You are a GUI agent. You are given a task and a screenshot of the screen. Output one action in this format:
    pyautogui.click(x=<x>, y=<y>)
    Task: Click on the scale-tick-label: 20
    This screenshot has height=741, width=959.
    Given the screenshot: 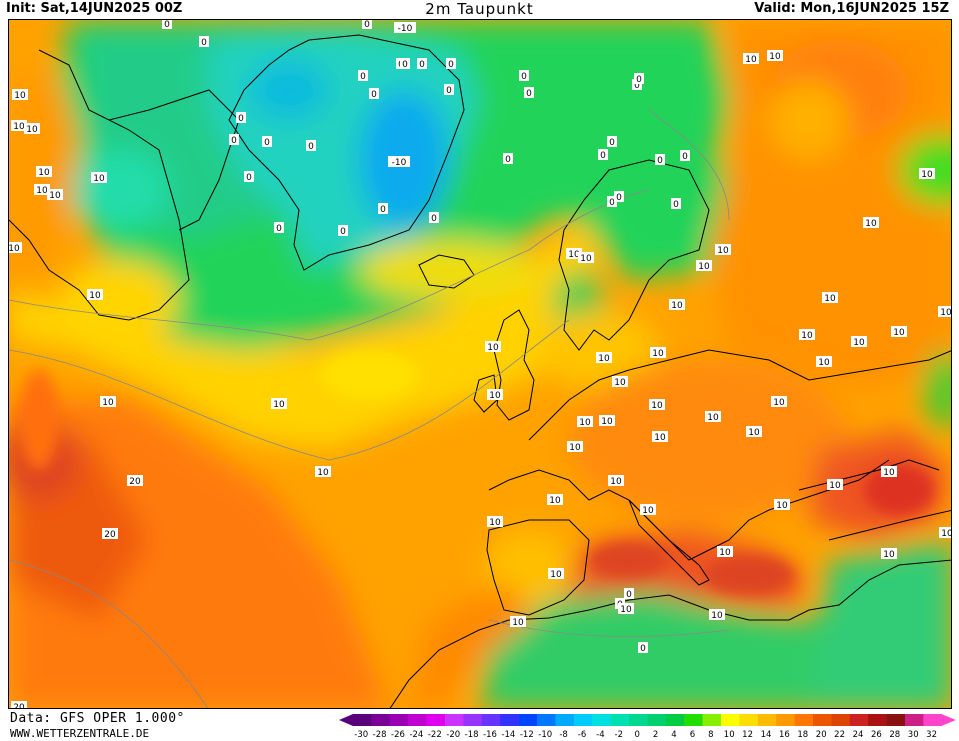 What is the action you would take?
    pyautogui.click(x=821, y=735)
    